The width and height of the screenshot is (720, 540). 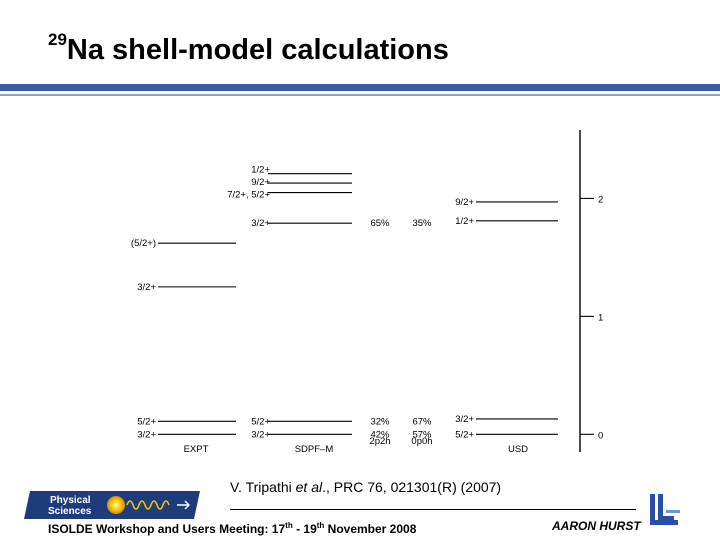 I want to click on footer-mid: - 19, so click(x=304, y=529).